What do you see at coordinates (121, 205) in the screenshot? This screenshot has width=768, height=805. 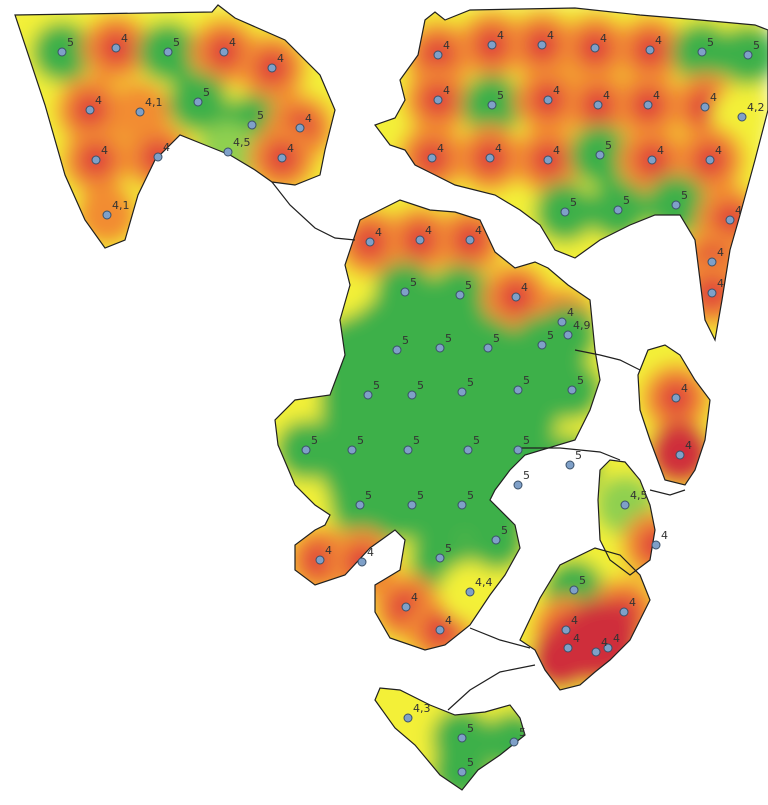 I see `sample-point-label: 4,1` at bounding box center [121, 205].